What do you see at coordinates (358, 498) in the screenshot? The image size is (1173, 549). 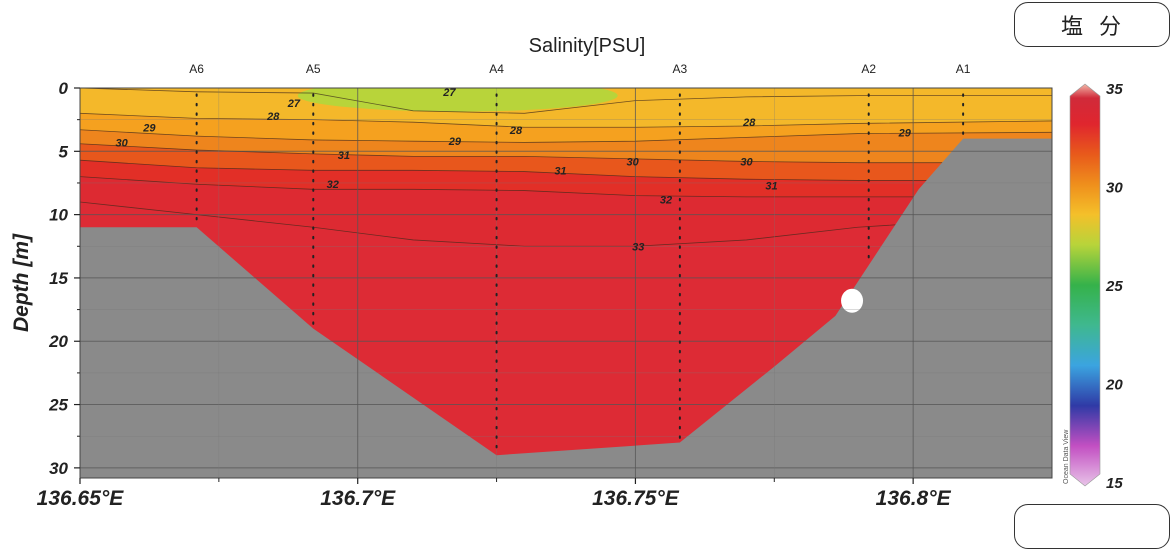 I see `x-tick-label: 136.7°E` at bounding box center [358, 498].